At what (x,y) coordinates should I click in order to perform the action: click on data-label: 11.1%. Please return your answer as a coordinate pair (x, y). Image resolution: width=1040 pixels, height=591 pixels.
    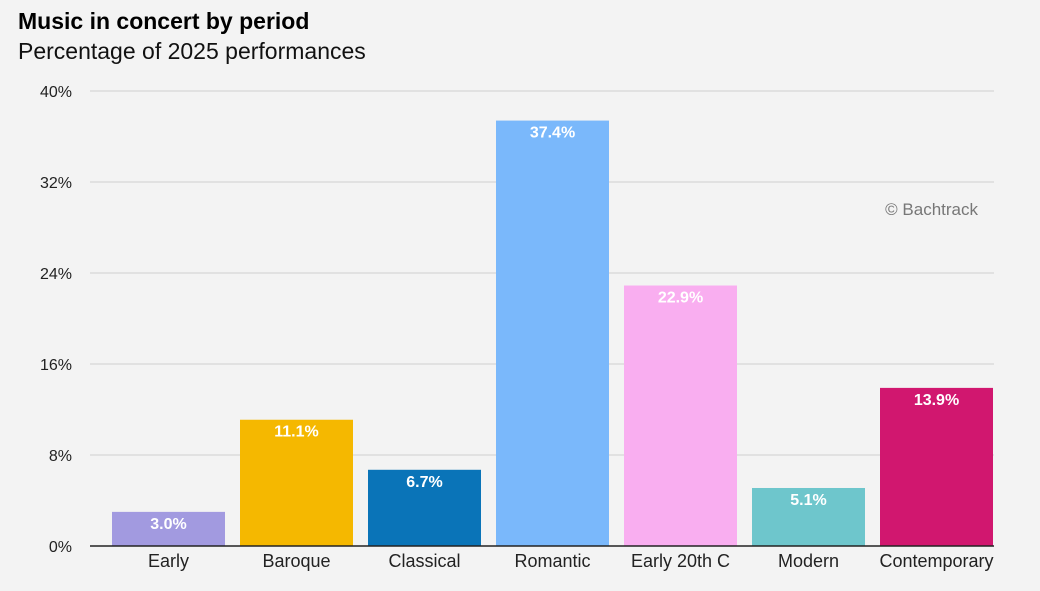
    Looking at the image, I should click on (296, 432).